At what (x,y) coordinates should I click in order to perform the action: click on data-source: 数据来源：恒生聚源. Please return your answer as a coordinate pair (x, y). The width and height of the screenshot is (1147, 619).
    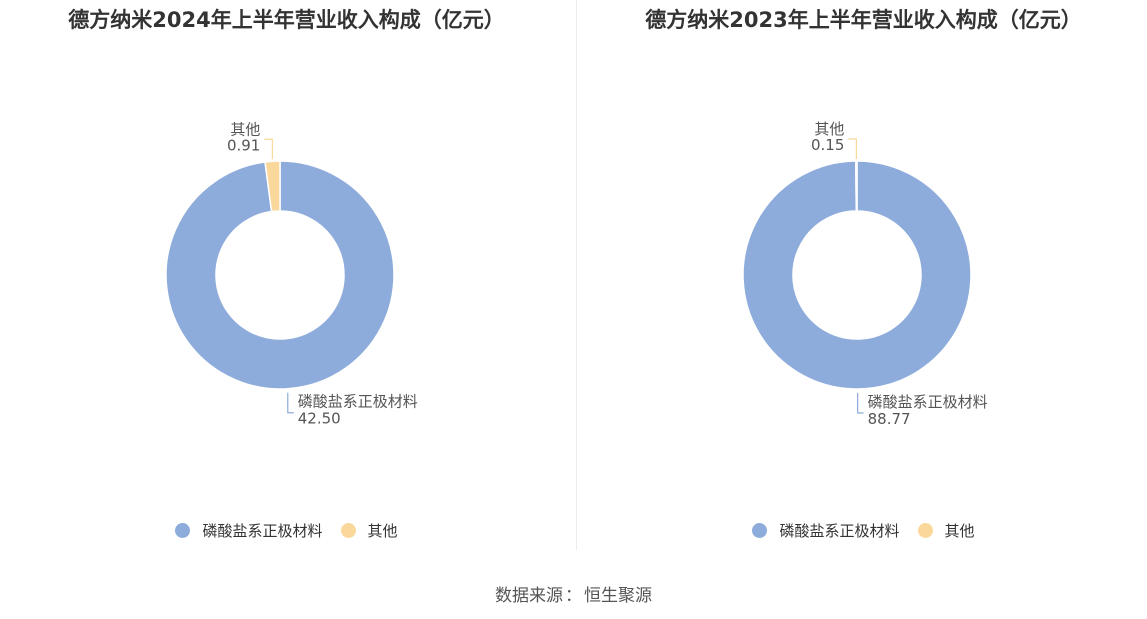
    Looking at the image, I should click on (573, 593).